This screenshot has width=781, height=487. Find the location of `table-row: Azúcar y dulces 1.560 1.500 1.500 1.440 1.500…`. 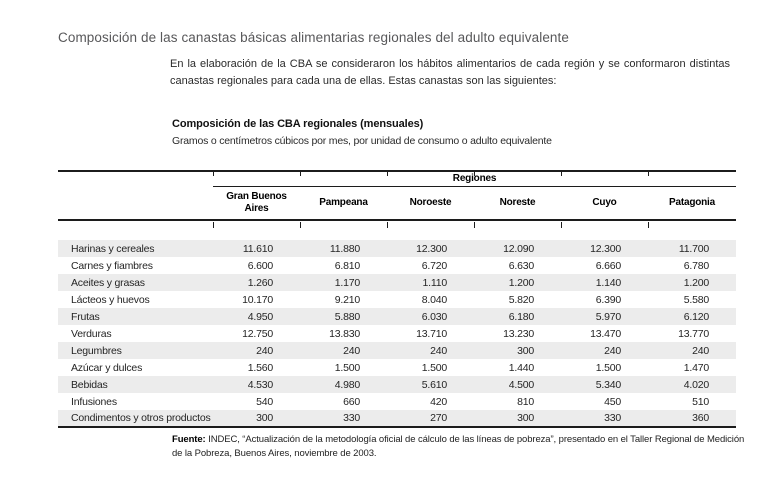

table-row: Azúcar y dulces 1.560 1.500 1.500 1.440 1.500… is located at coordinates (397, 367).